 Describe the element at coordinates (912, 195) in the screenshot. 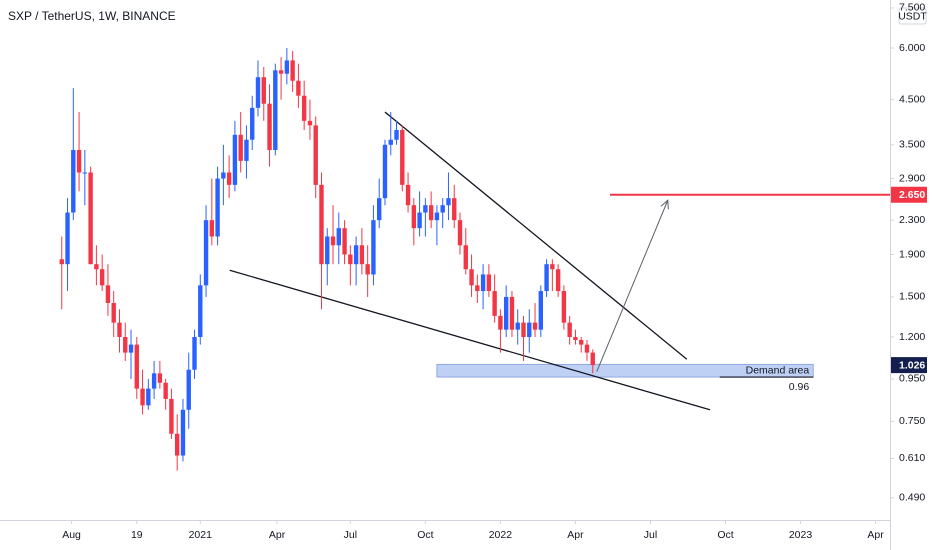

I see `level-price-label: 2.650` at that location.